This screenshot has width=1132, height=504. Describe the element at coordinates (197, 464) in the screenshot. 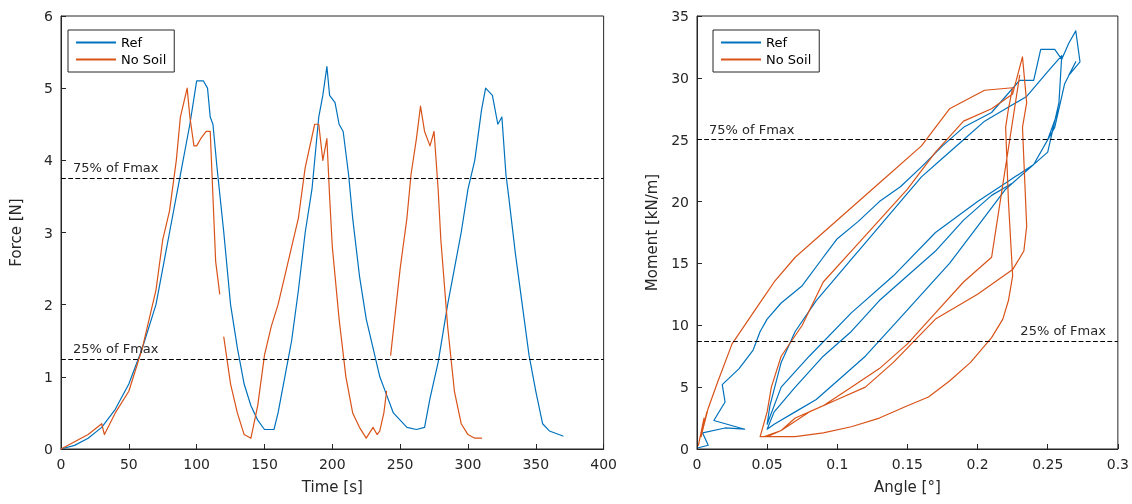

I see `x-tick-label: 100` at that location.